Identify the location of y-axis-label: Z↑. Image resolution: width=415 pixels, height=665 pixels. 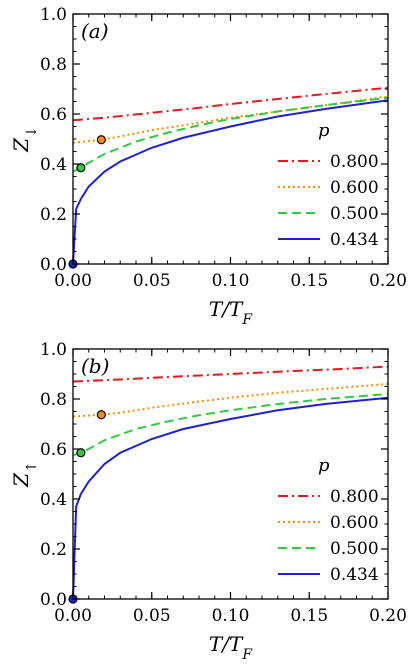
(24, 474).